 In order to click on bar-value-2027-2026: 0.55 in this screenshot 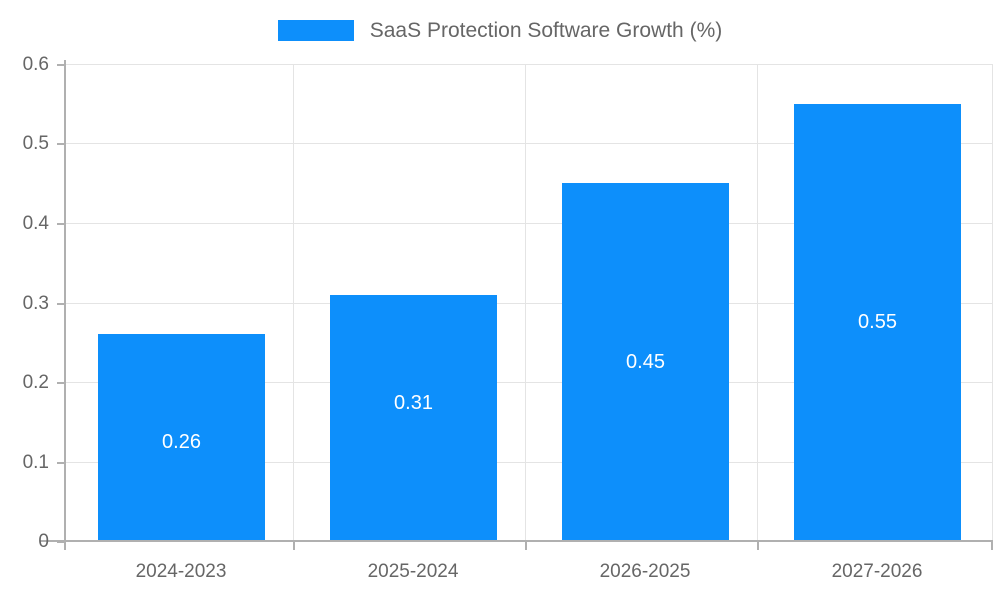, I will do `click(877, 322)`.